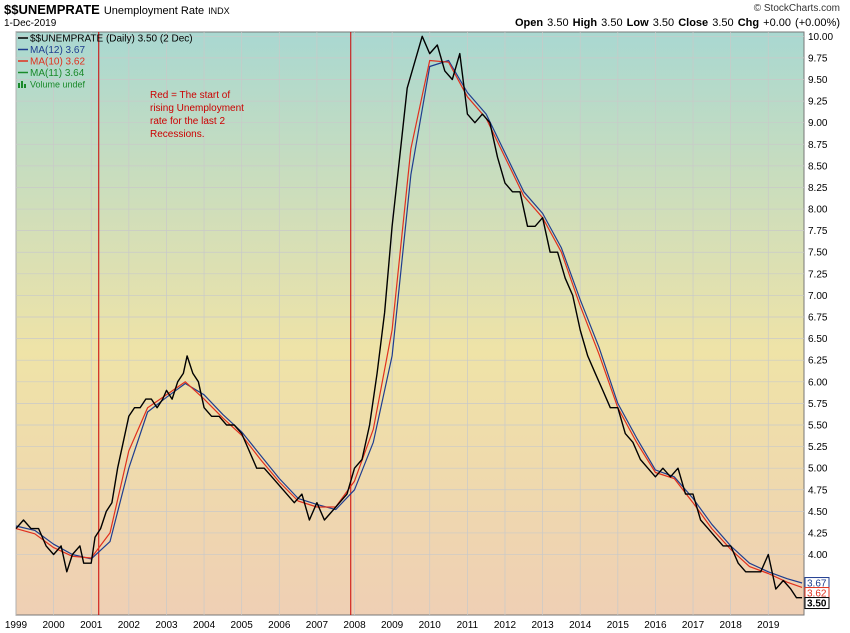  What do you see at coordinates (817, 584) in the screenshot?
I see `price-tag-label: 3.67` at bounding box center [817, 584].